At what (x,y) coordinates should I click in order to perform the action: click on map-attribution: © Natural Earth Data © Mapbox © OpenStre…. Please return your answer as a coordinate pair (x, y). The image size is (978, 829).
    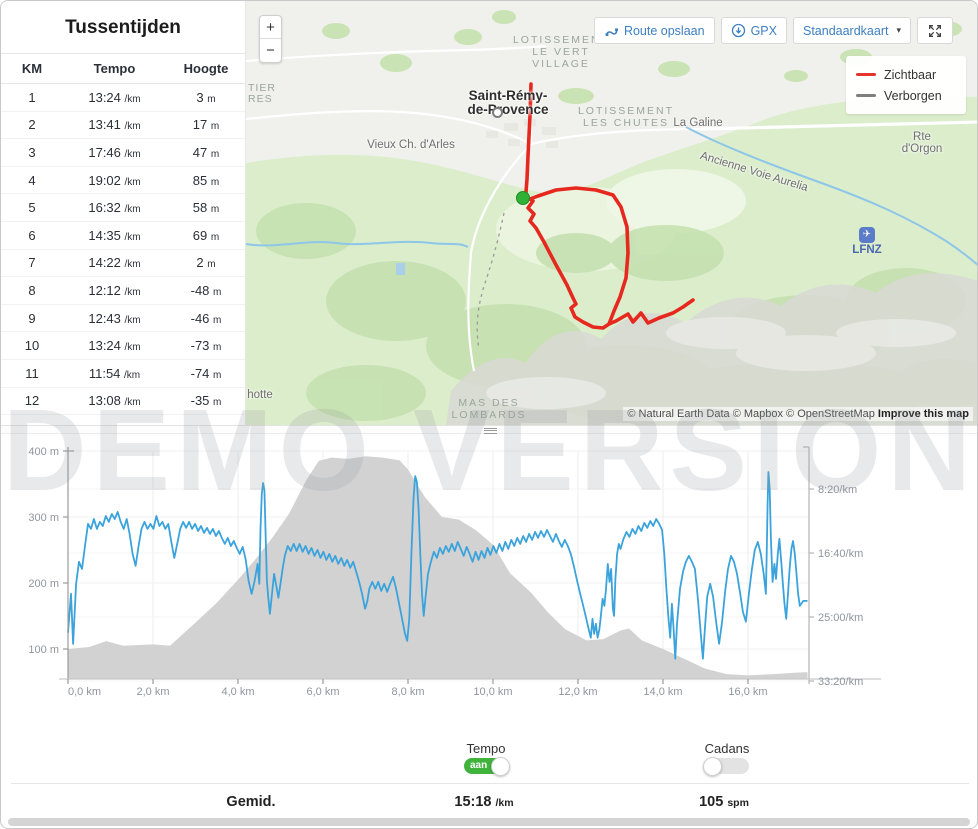
    Looking at the image, I should click on (798, 414).